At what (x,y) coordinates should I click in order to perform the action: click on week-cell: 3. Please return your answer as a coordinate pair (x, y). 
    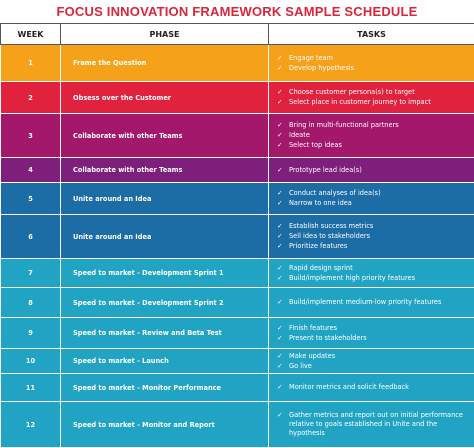
    Looking at the image, I should click on (30, 135).